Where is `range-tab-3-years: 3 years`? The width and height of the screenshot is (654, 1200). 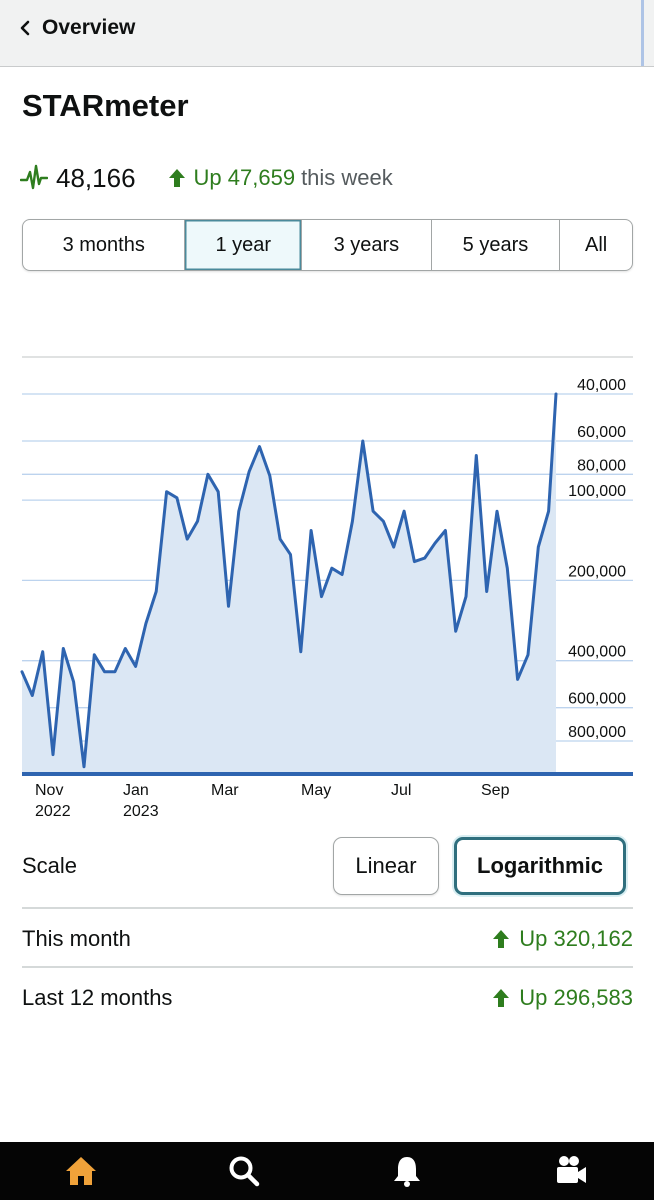
range-tab-3-years: 3 years is located at coordinates (367, 245).